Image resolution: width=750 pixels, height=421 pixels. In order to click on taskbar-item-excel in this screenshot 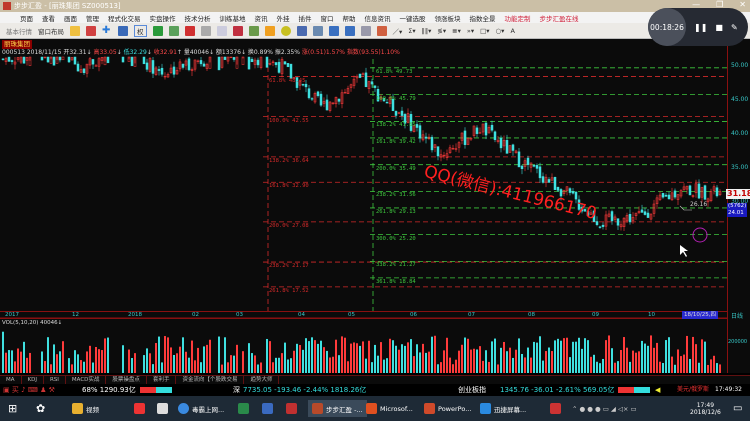, I will do `click(243, 408)`.